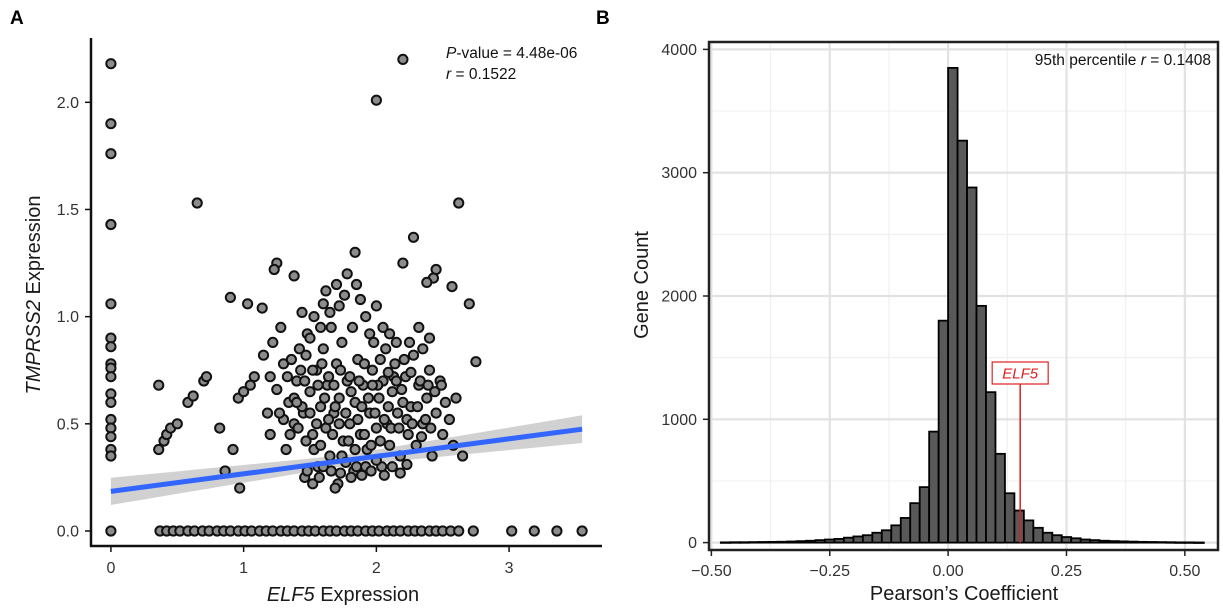 This screenshot has width=1223, height=610. I want to click on scatter-y-tick-label: 1.0, so click(68, 317).